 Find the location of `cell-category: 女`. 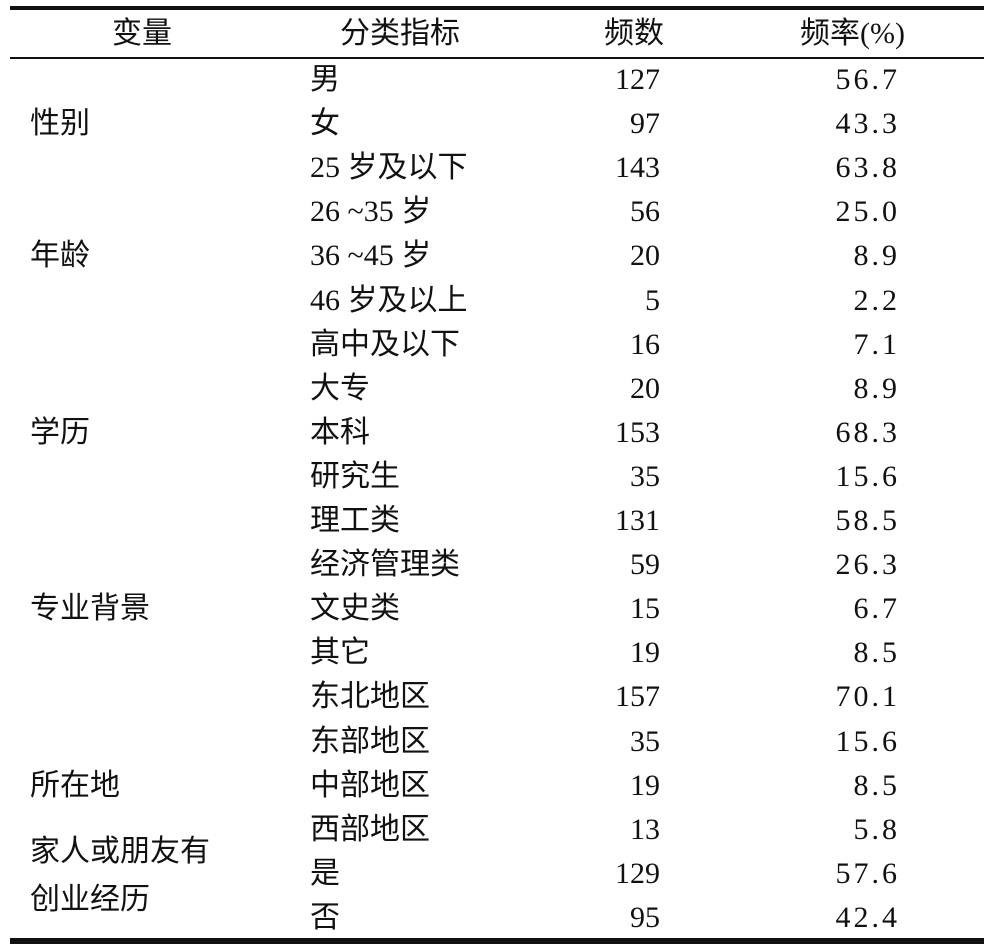

cell-category: 女 is located at coordinates (325, 124).